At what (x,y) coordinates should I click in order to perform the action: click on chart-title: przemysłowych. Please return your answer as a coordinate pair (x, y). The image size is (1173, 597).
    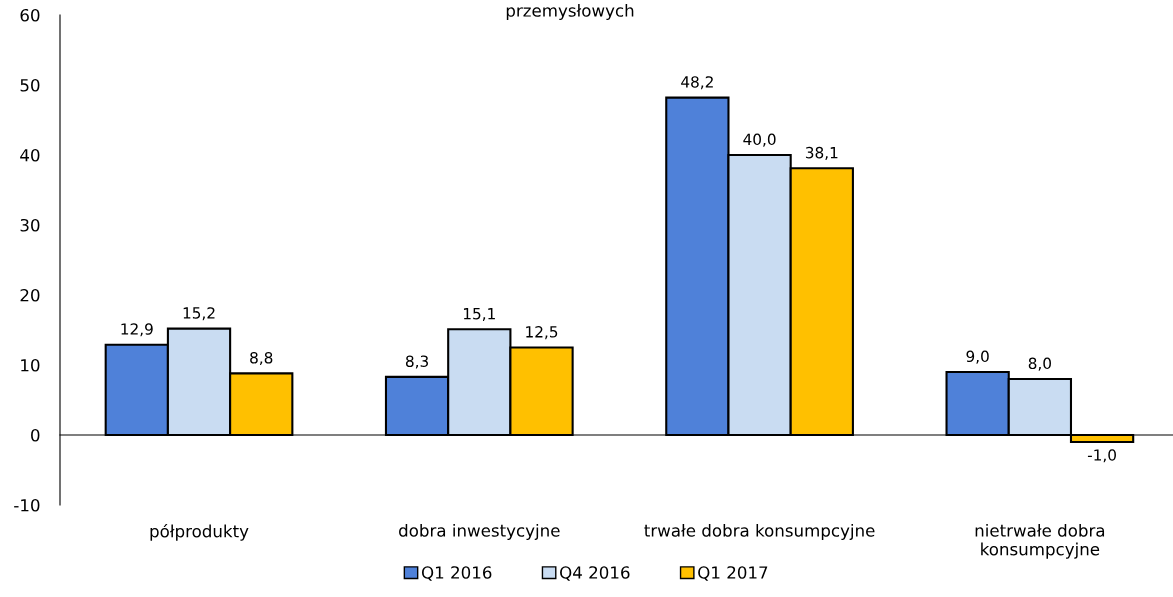
    Looking at the image, I should click on (570, 12).